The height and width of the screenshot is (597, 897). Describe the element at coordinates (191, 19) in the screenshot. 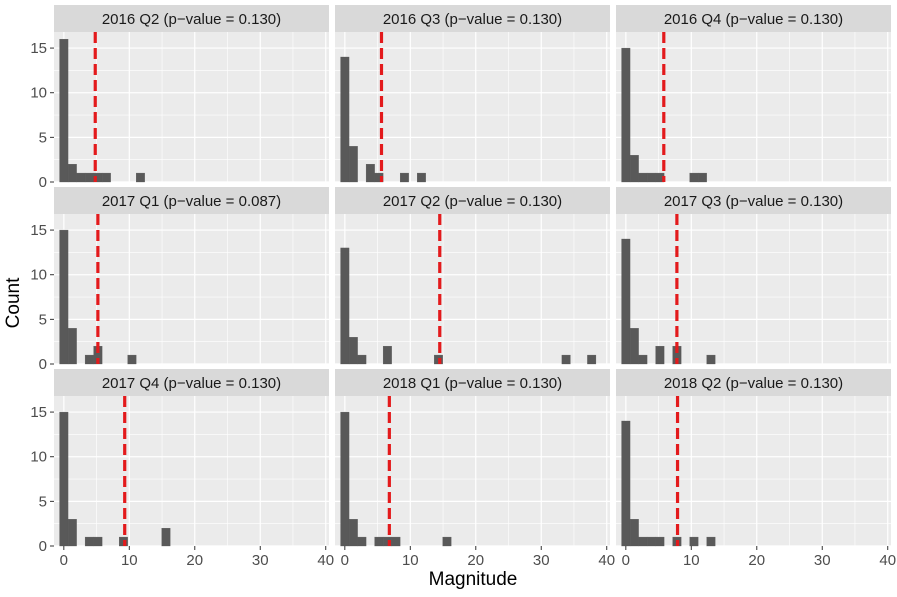

I see `facet-title: 2016 Q2 (p−value = 0.130)` at that location.